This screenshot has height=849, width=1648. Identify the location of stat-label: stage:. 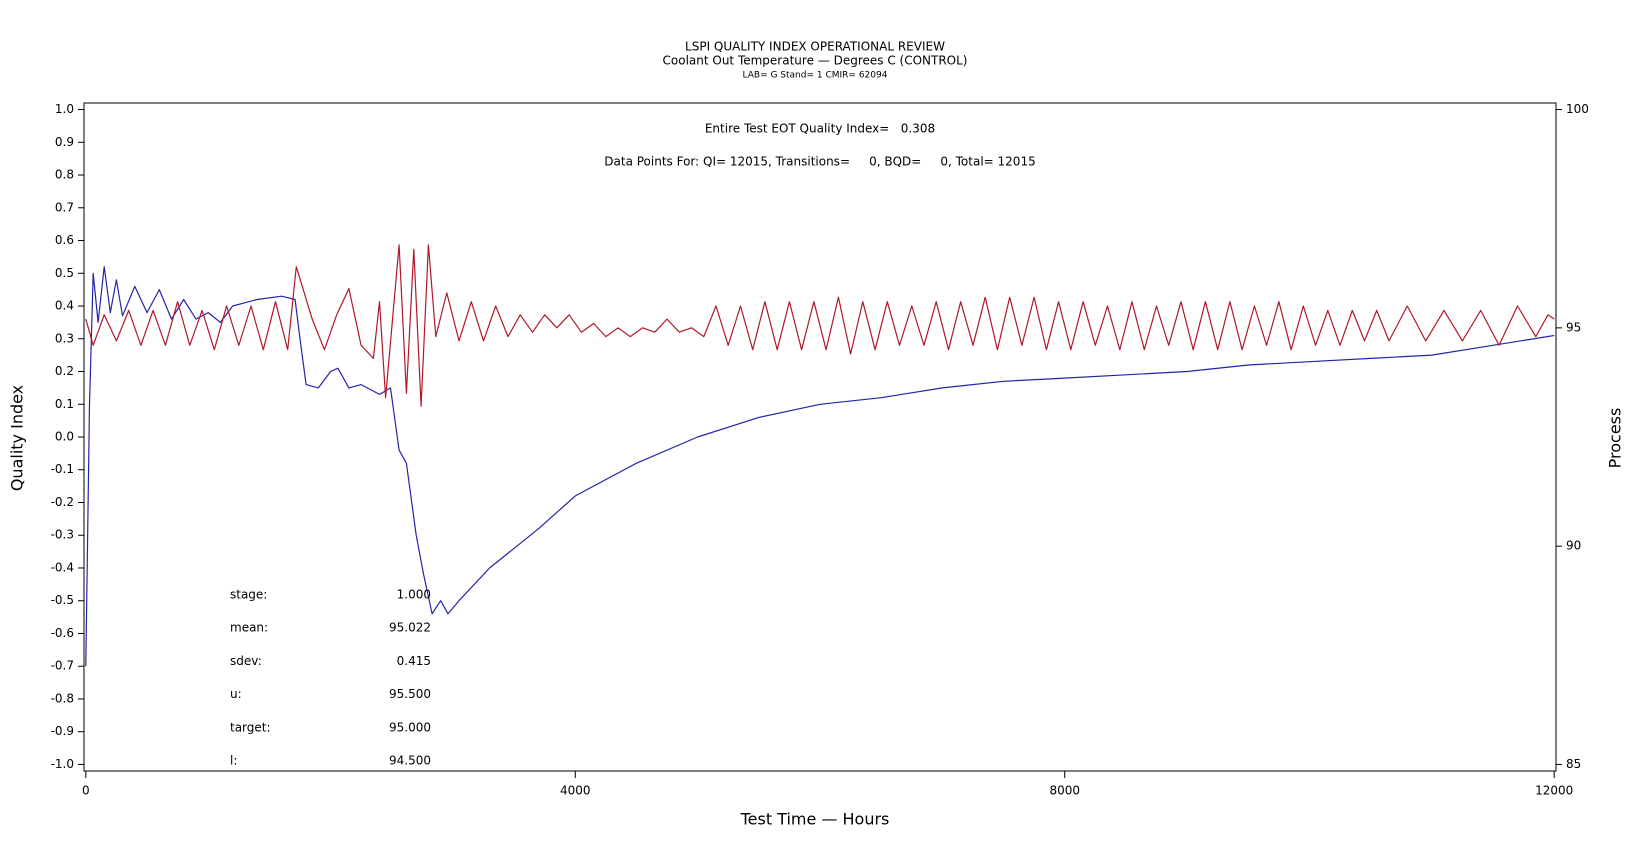
(248, 595).